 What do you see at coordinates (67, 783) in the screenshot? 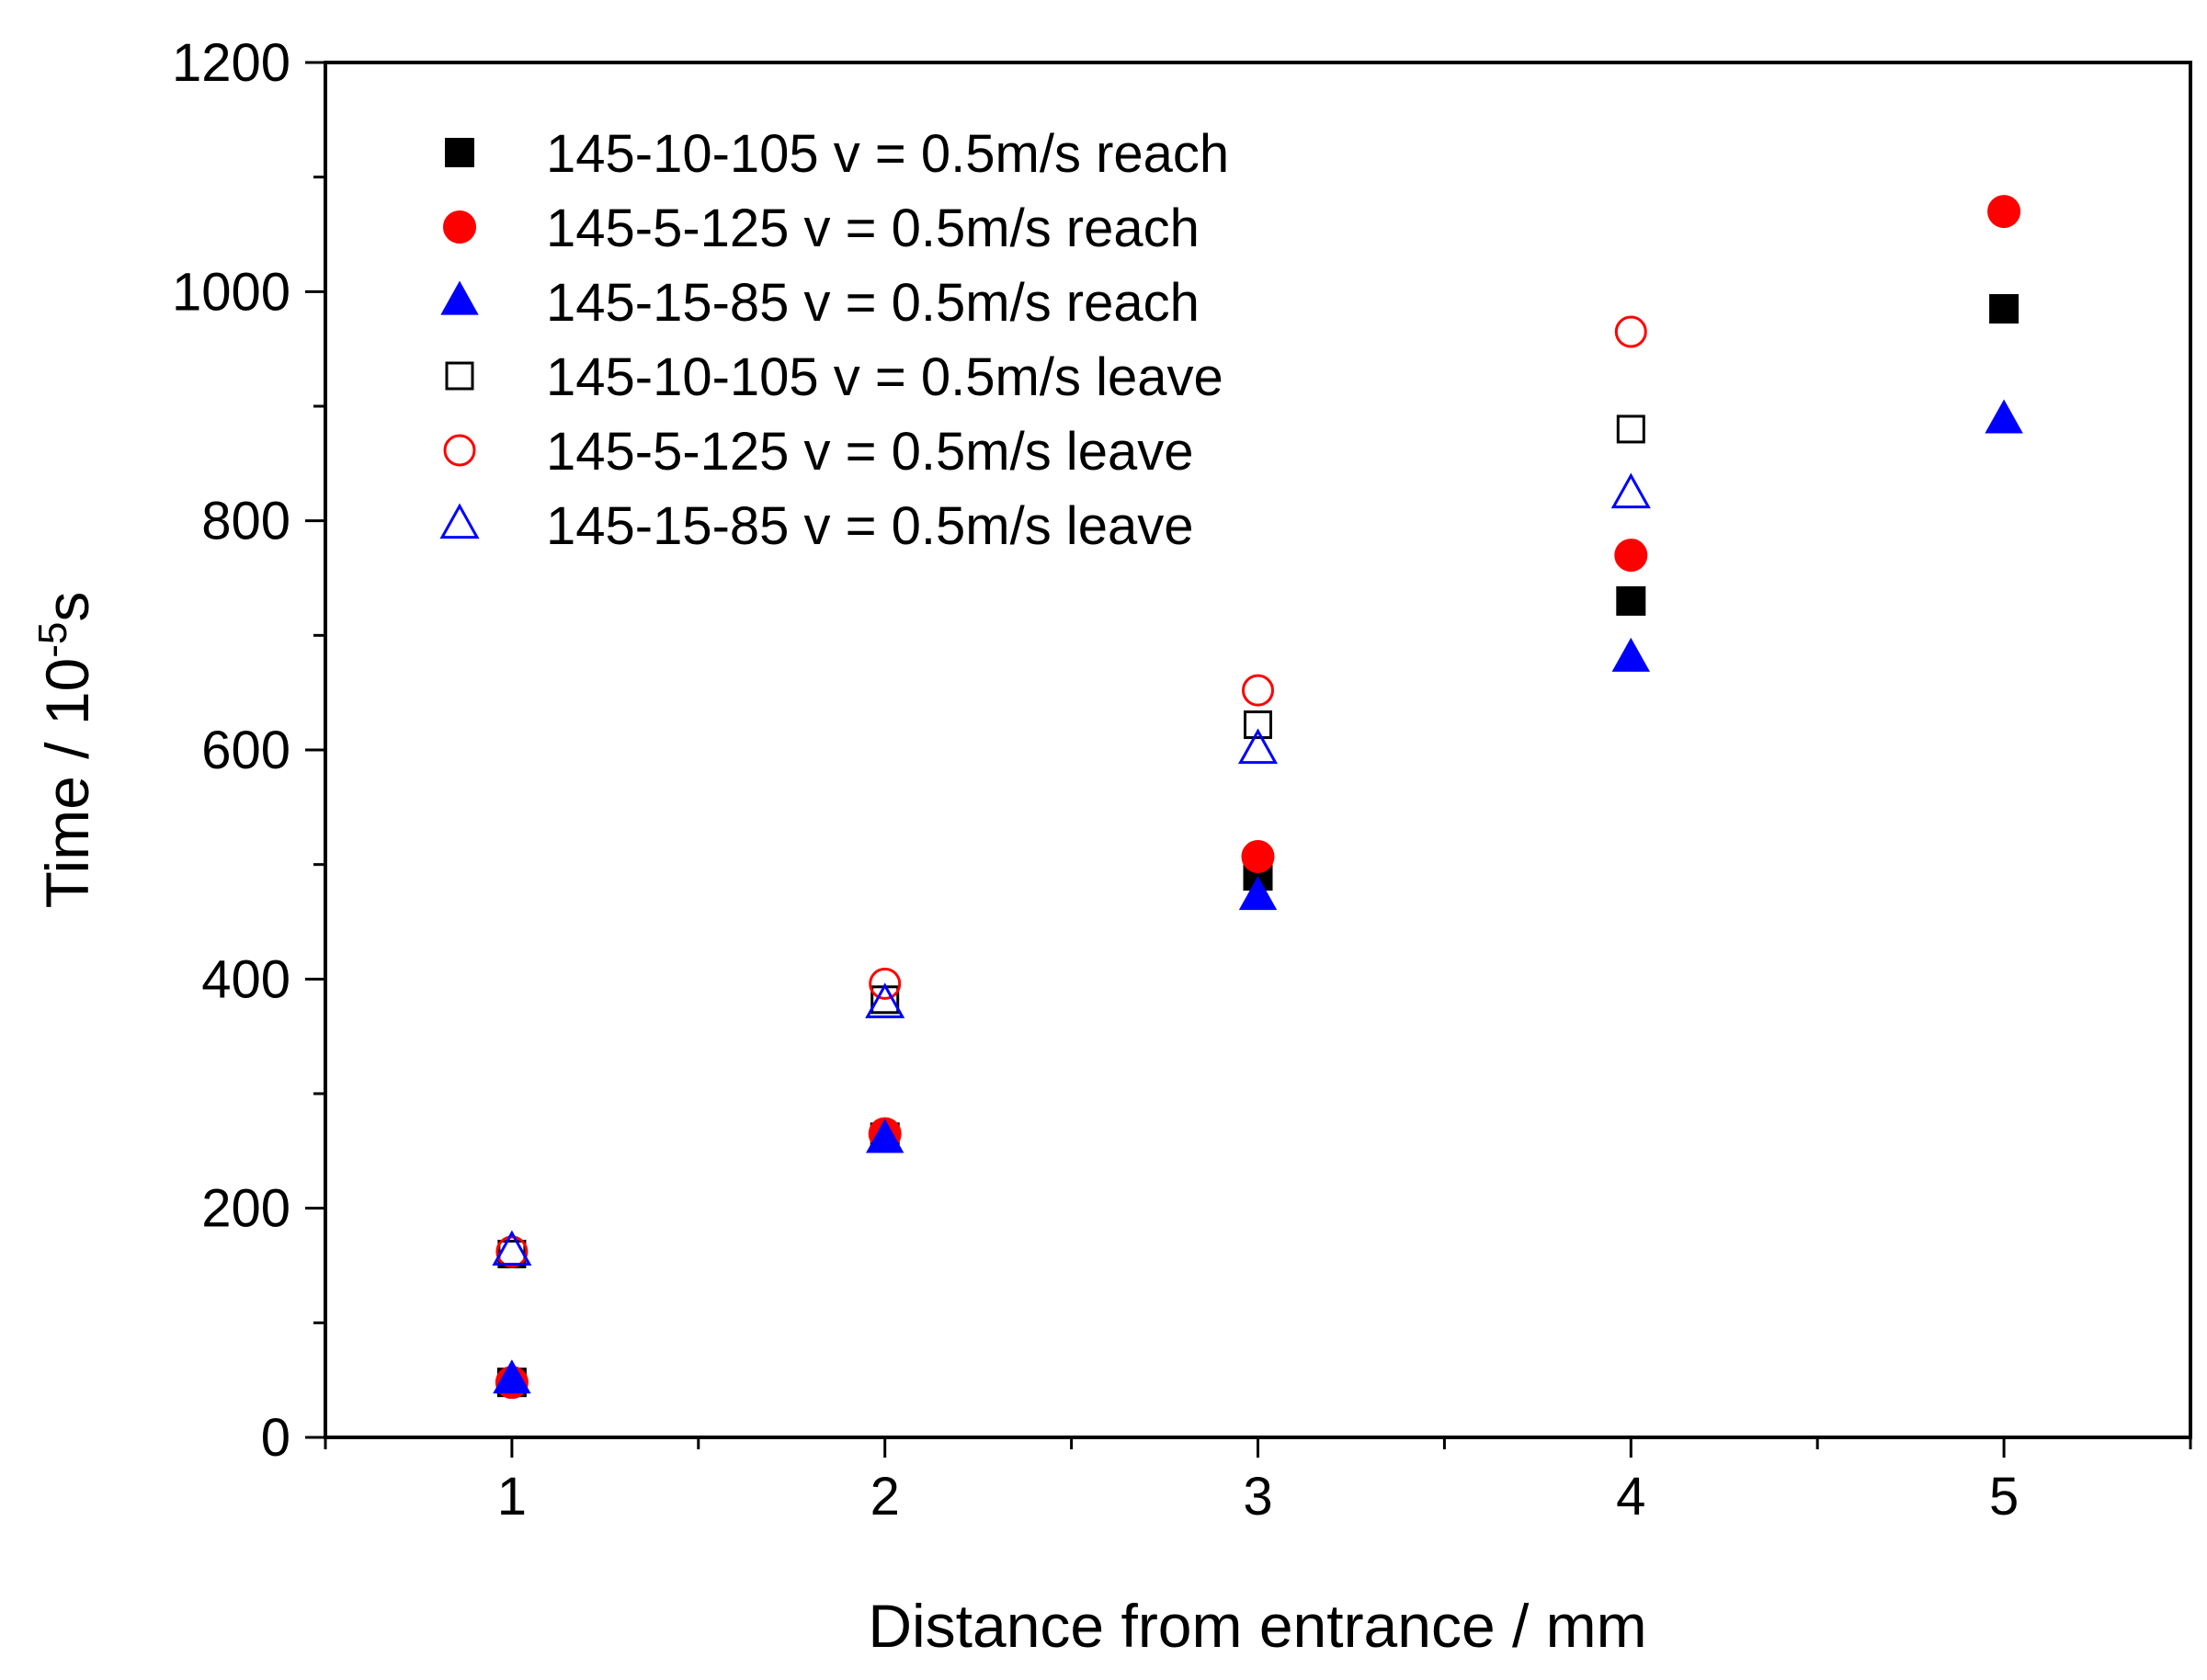
I see `y-axis-title-main: Time / 10` at bounding box center [67, 783].